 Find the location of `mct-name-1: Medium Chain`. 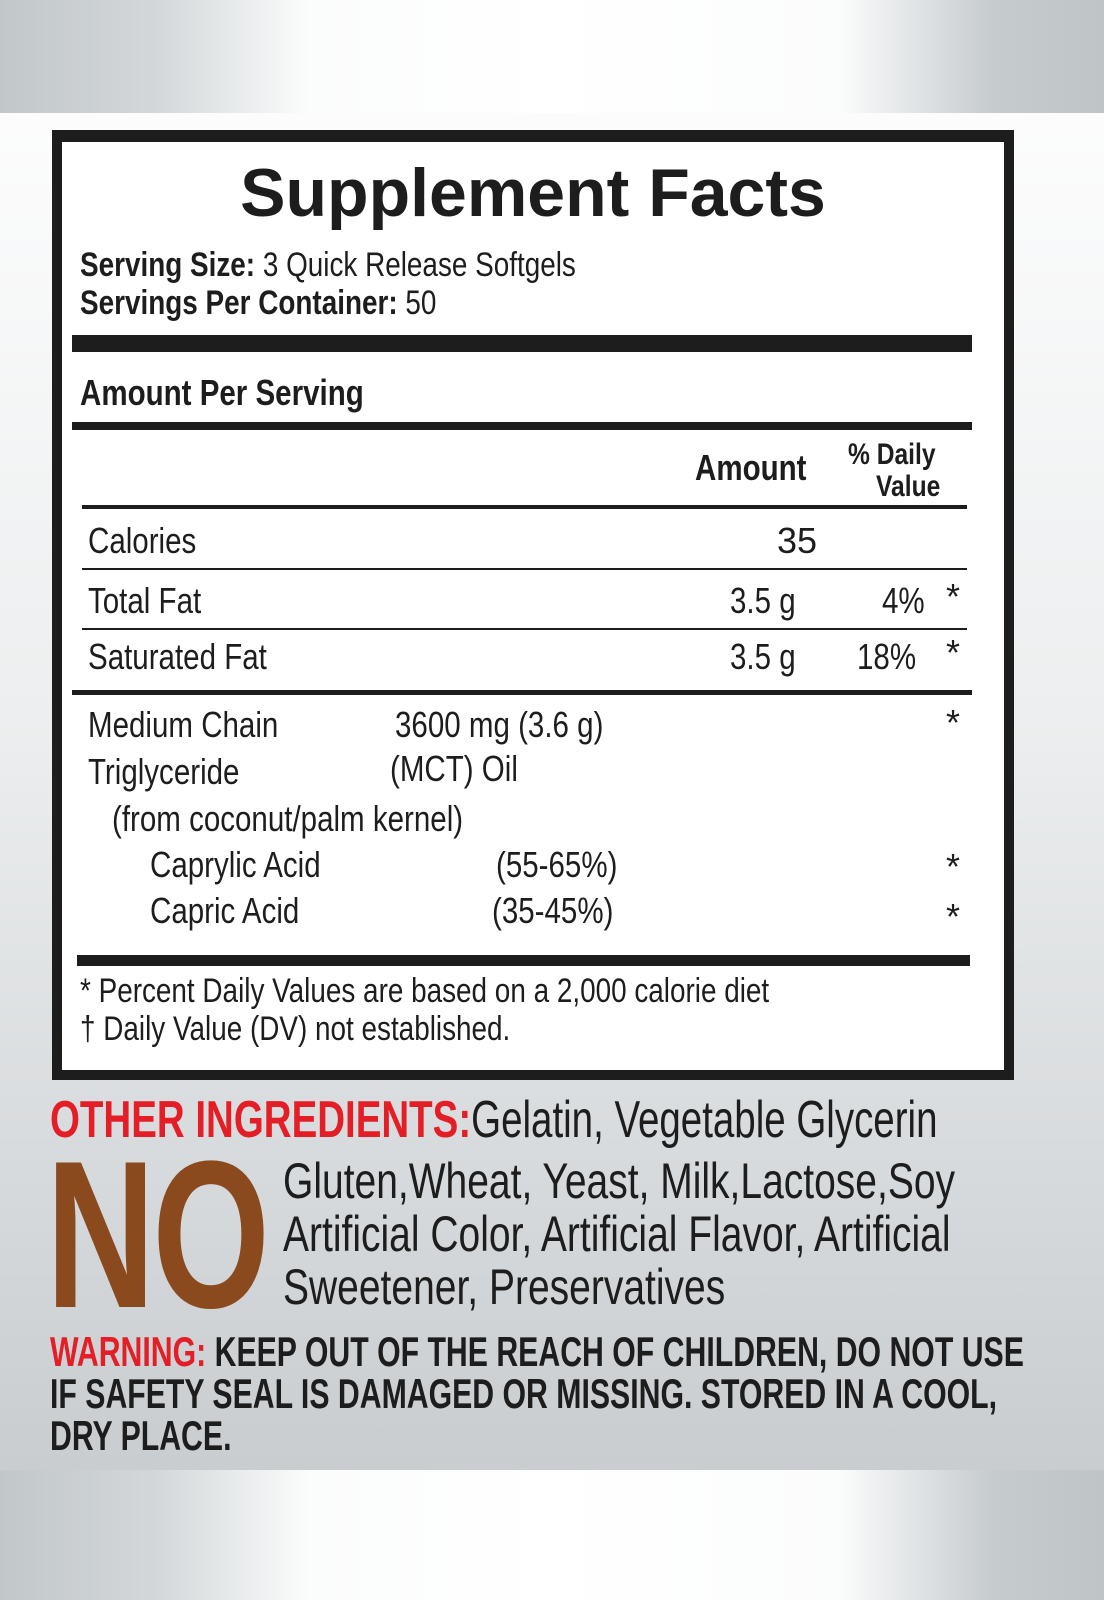

mct-name-1: Medium Chain is located at coordinates (183, 724).